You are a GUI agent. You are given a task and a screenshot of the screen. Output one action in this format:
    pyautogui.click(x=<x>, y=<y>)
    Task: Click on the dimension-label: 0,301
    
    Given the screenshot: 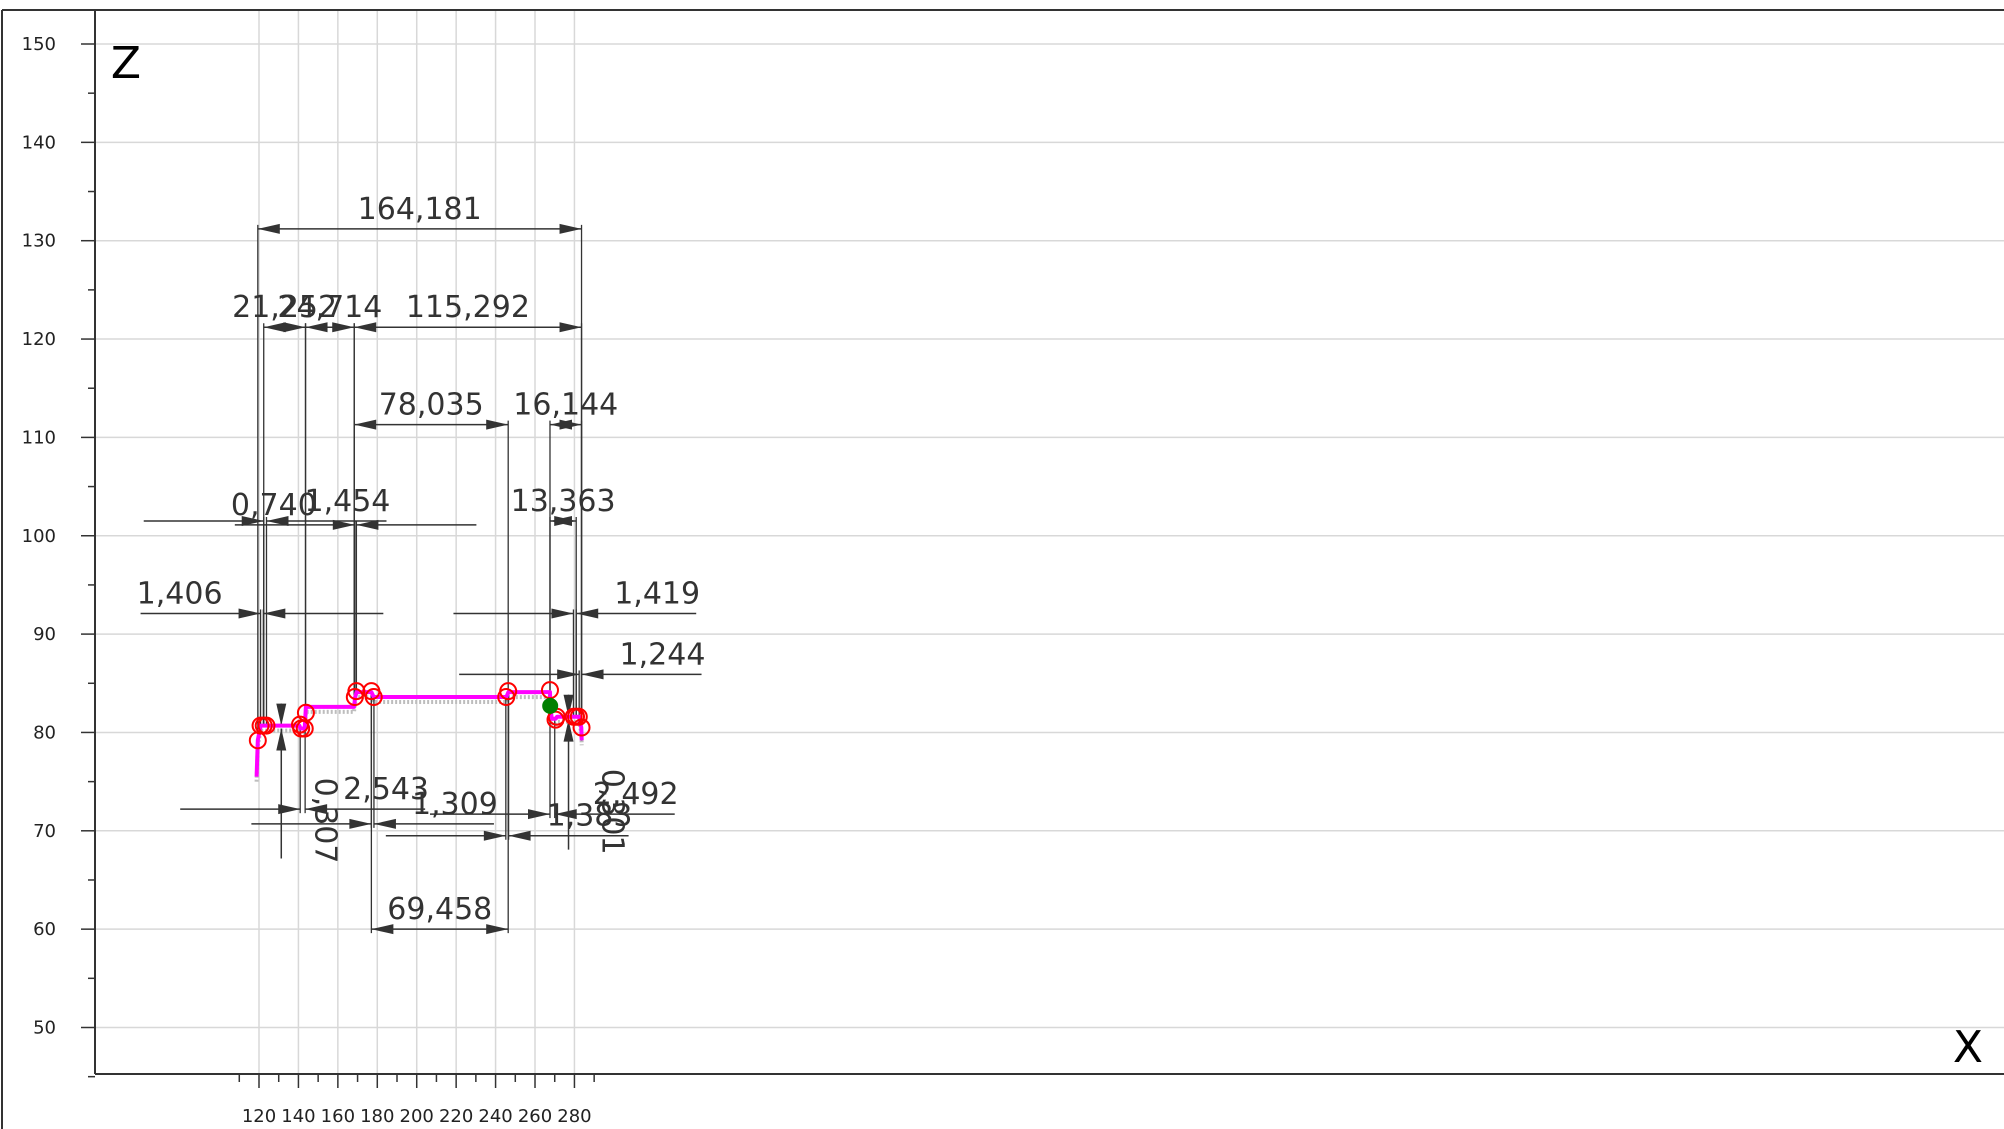 What is the action you would take?
    pyautogui.click(x=612, y=812)
    